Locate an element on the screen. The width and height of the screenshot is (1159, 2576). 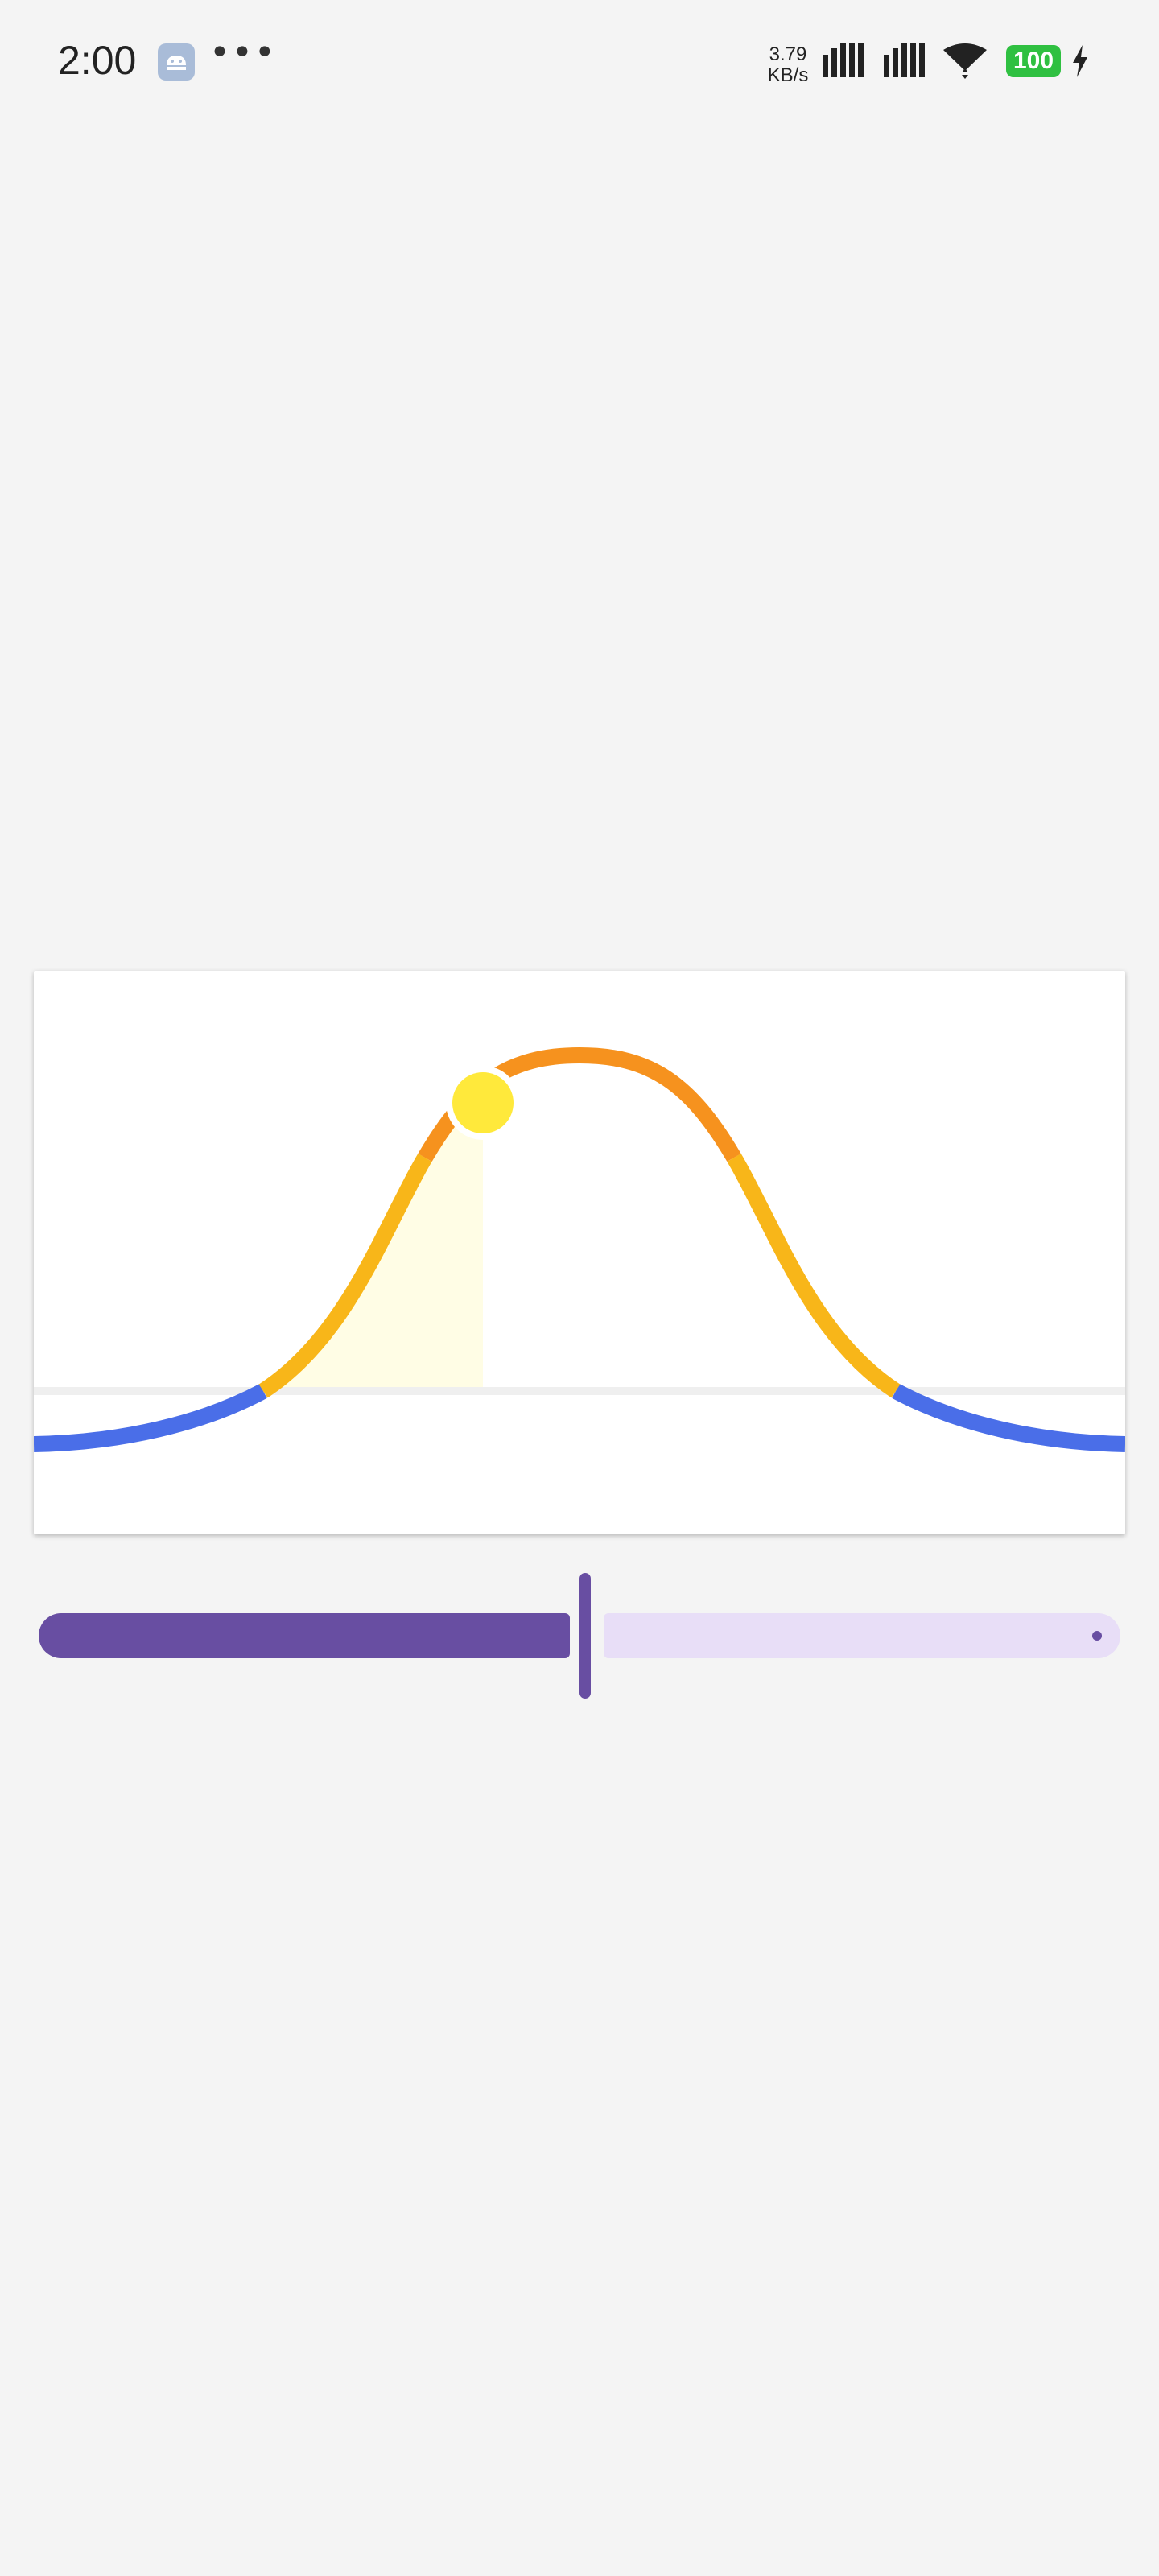
night-curve-left is located at coordinates (150, 1418).